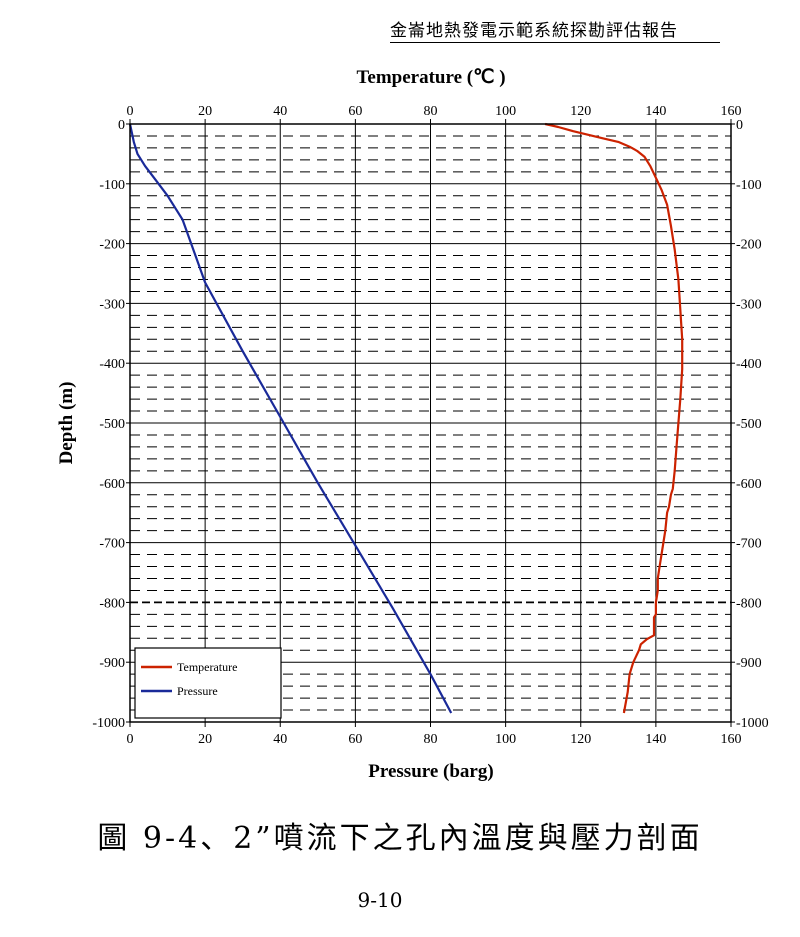 The height and width of the screenshot is (937, 800). I want to click on left-y-tick-label: -500, so click(112, 424).